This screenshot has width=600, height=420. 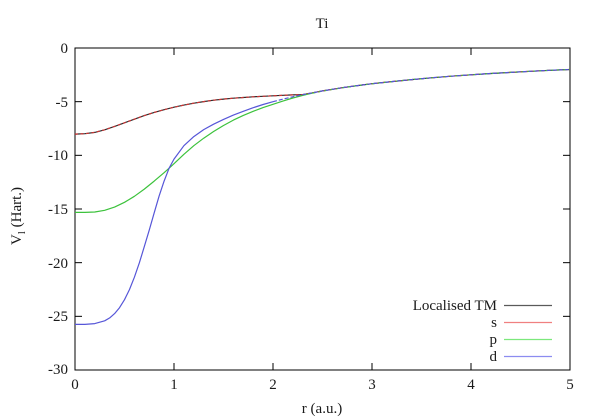 What do you see at coordinates (322, 24) in the screenshot?
I see `chart-title: Ti` at bounding box center [322, 24].